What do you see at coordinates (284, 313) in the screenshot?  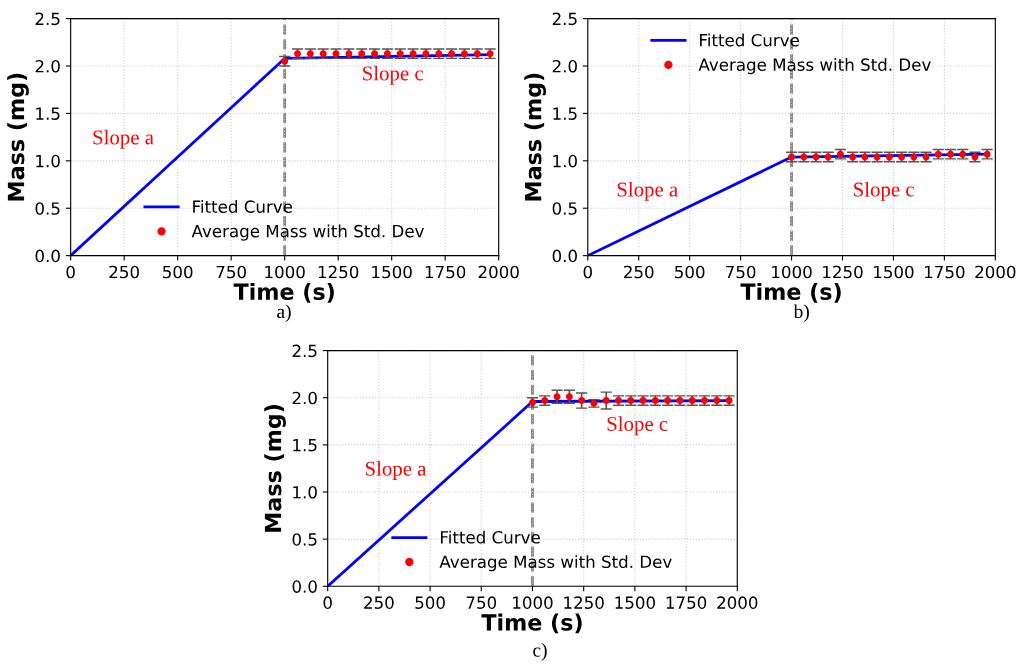 I see `text: a)` at bounding box center [284, 313].